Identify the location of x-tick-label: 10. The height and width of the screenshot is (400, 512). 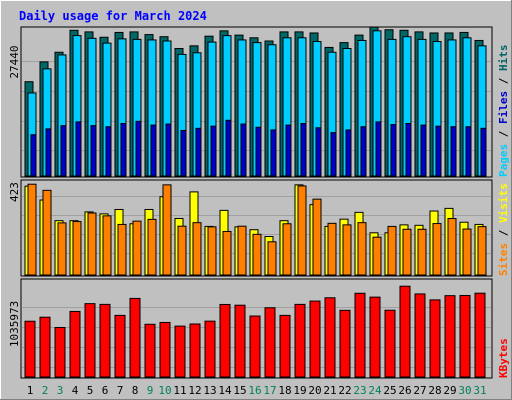
(164, 390).